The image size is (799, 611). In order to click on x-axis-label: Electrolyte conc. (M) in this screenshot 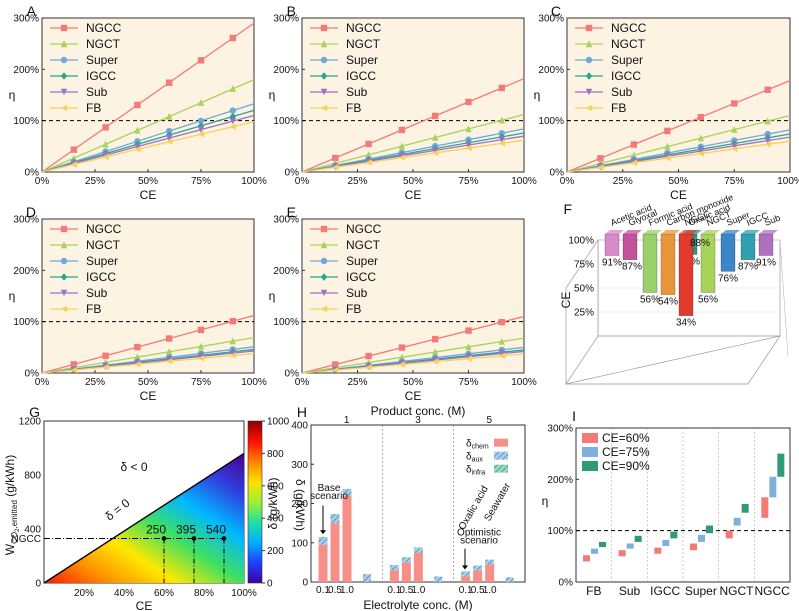, I will do `click(417, 604)`.